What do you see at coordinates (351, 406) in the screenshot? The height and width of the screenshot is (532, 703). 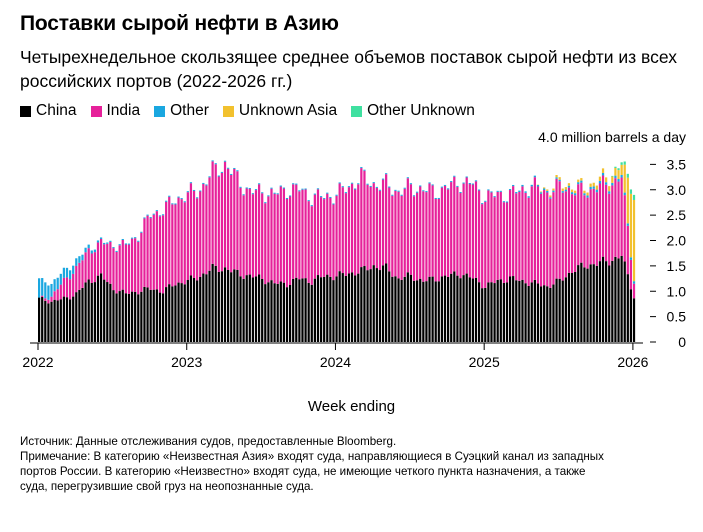 I see `x-axis-label: Week ending` at bounding box center [351, 406].